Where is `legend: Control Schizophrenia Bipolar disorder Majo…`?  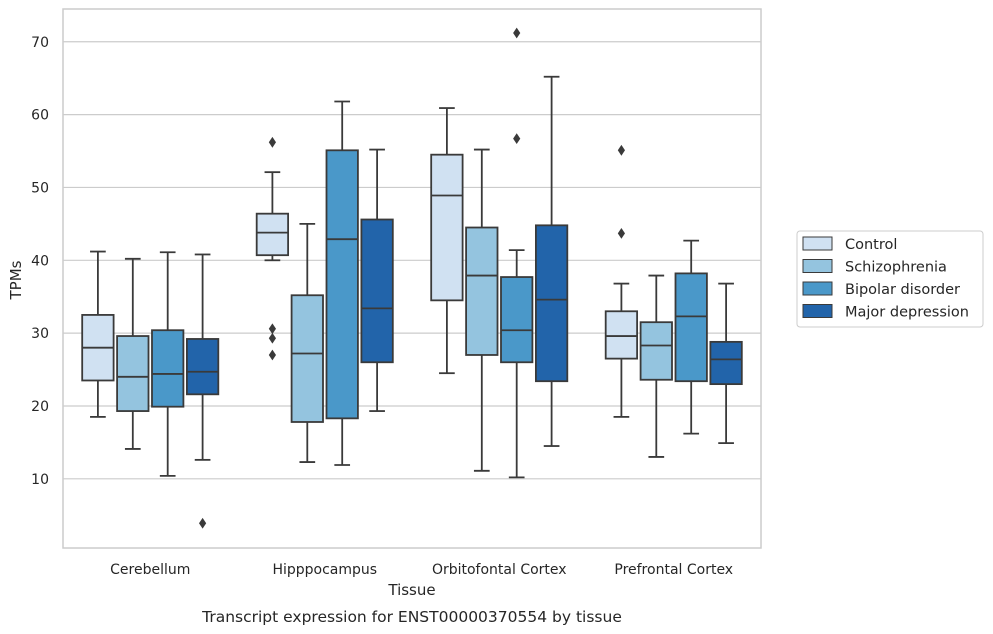 legend: Control Schizophrenia Bipolar disorder Majo… is located at coordinates (890, 279).